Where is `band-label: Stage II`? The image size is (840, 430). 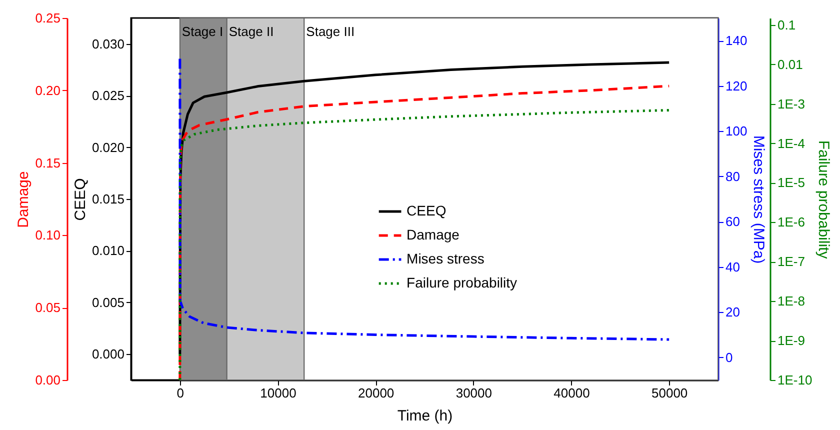 band-label: Stage II is located at coordinates (251, 31).